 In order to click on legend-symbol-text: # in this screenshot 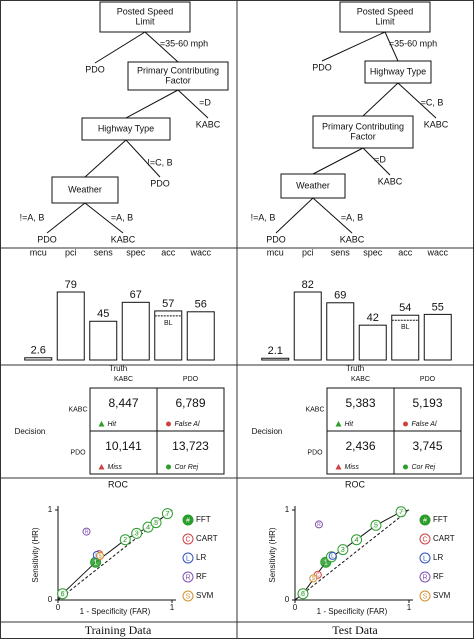, I will do `click(188, 520)`.